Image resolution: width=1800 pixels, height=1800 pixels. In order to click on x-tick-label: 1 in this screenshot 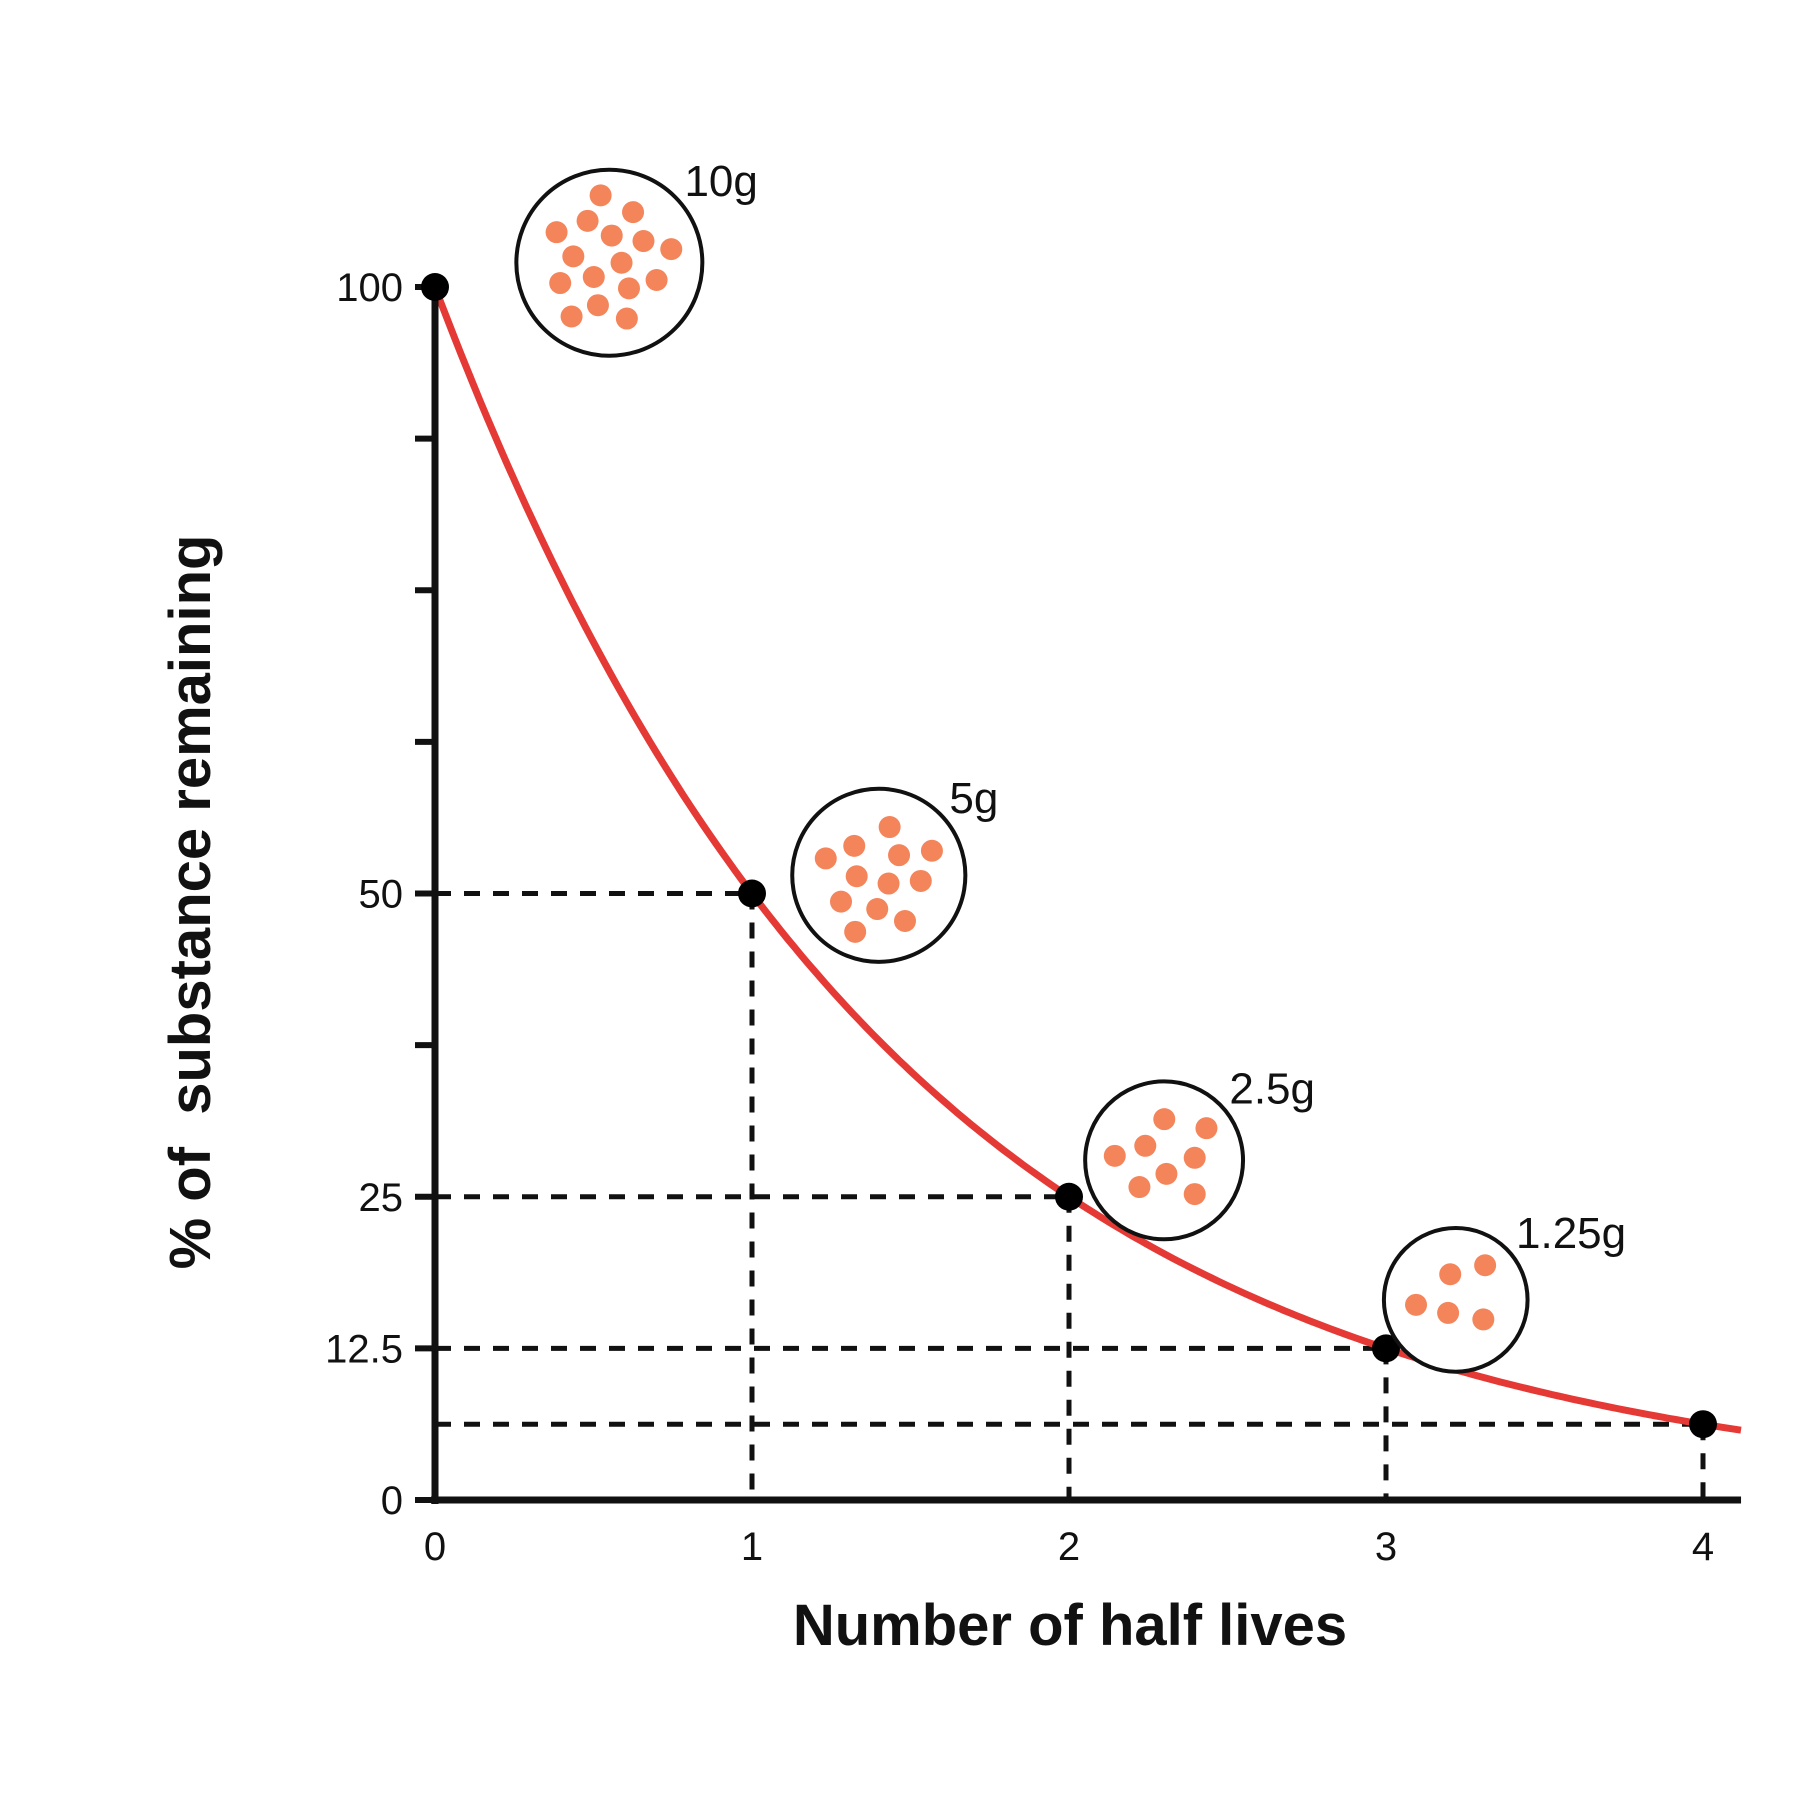, I will do `click(752, 1547)`.